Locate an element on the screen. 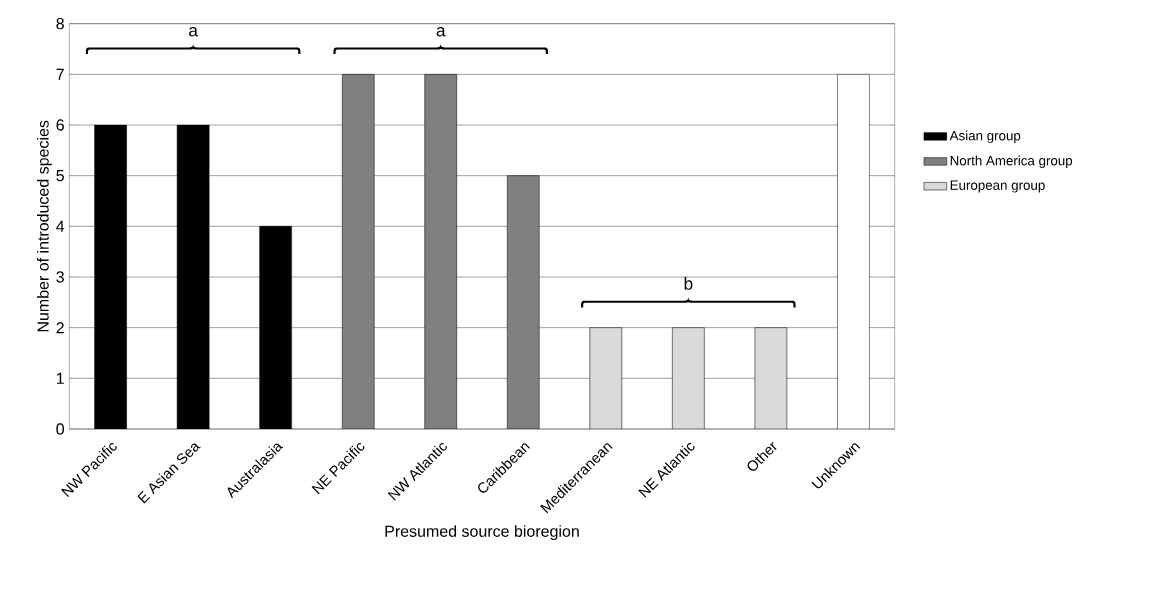  legend-label: North America group is located at coordinates (1011, 162).